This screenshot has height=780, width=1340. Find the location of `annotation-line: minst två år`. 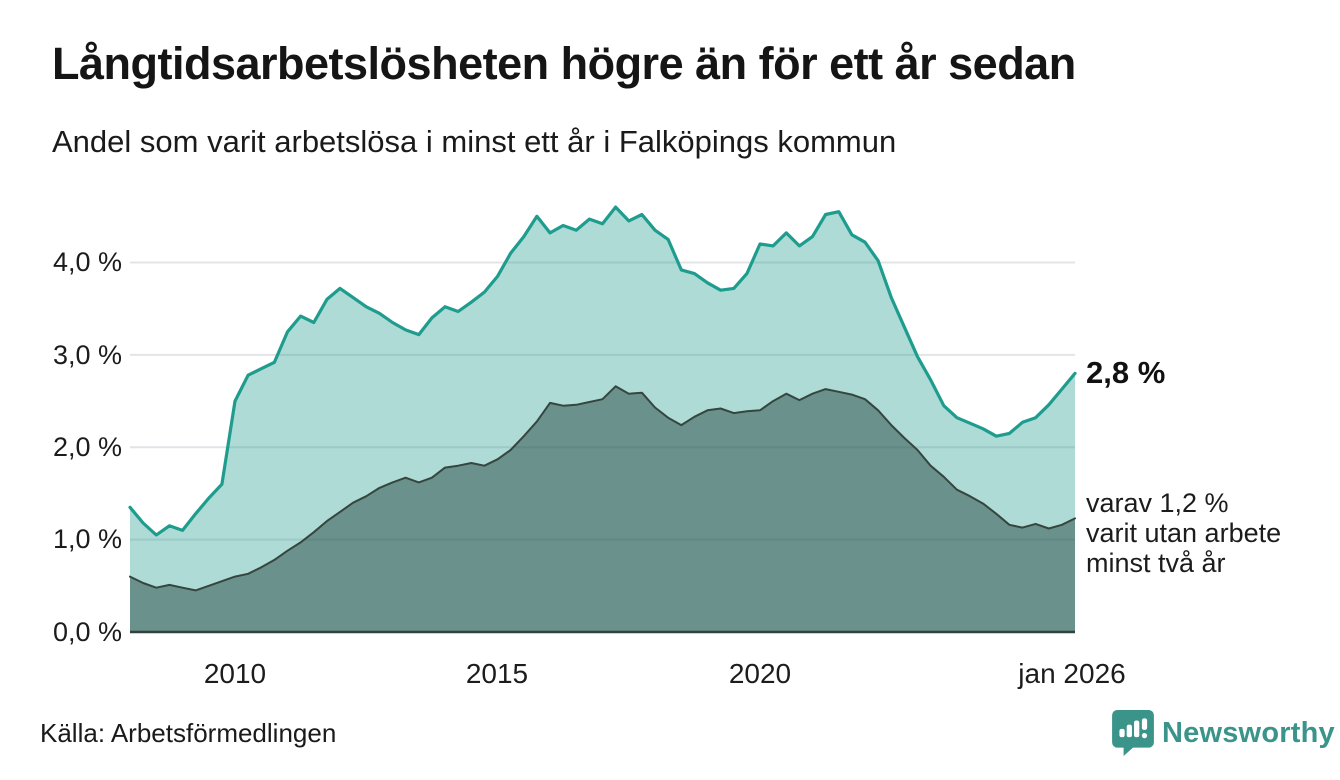

annotation-line: minst två år is located at coordinates (1156, 563).